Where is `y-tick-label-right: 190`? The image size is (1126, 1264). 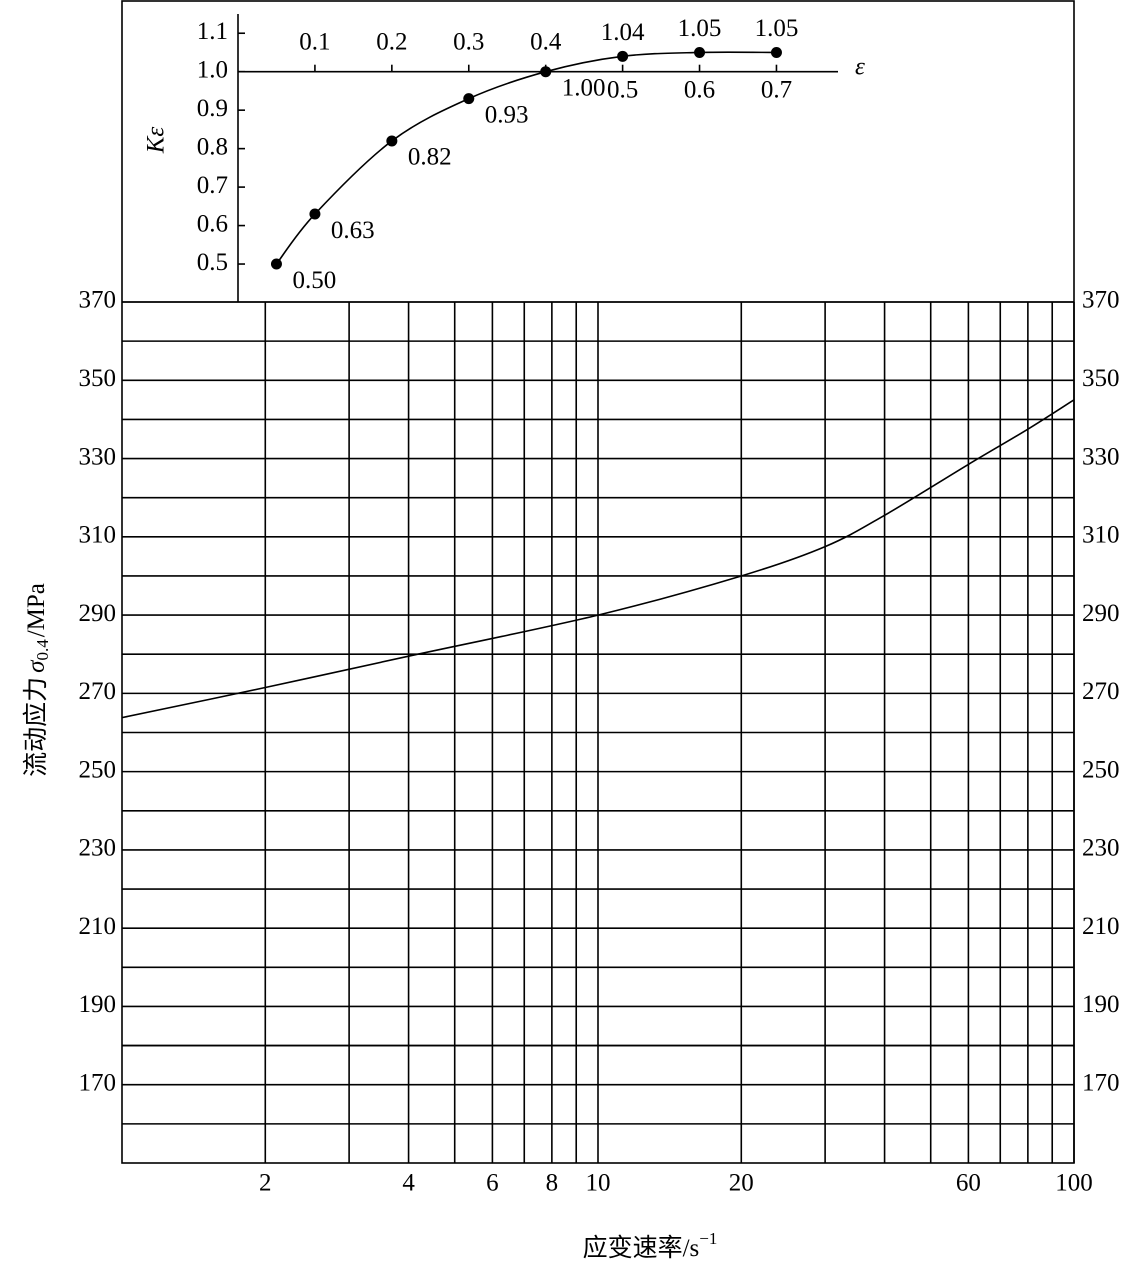
y-tick-label-right: 190 is located at coordinates (1101, 1004).